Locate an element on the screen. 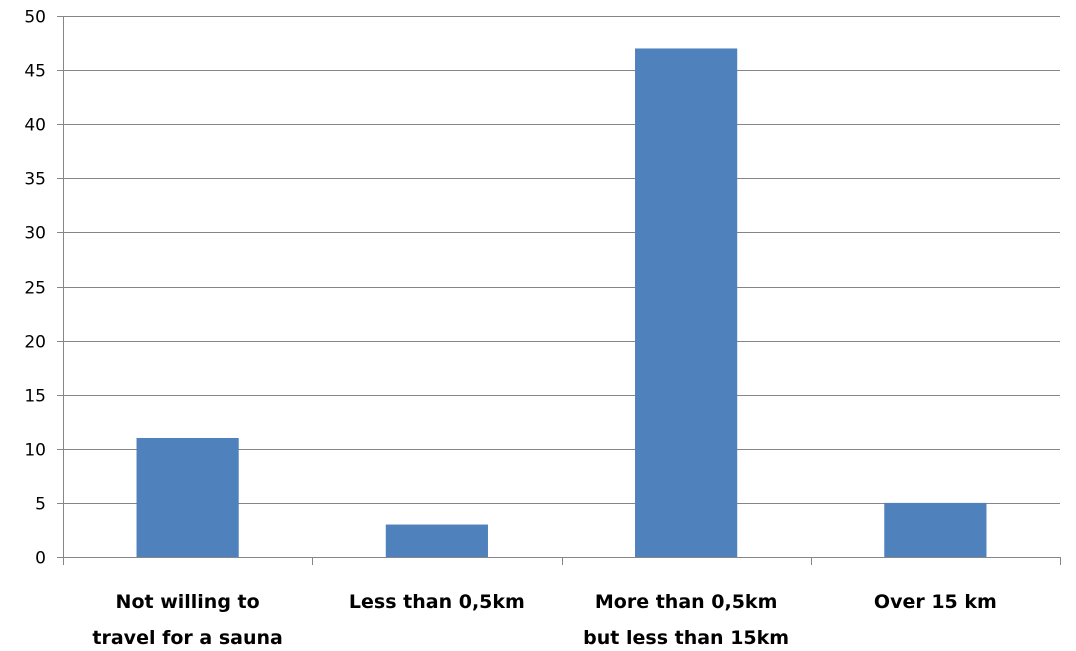  y-tick-labels: 0 5 10 15 20 25 30 35 40 45 50 is located at coordinates (35, 288).